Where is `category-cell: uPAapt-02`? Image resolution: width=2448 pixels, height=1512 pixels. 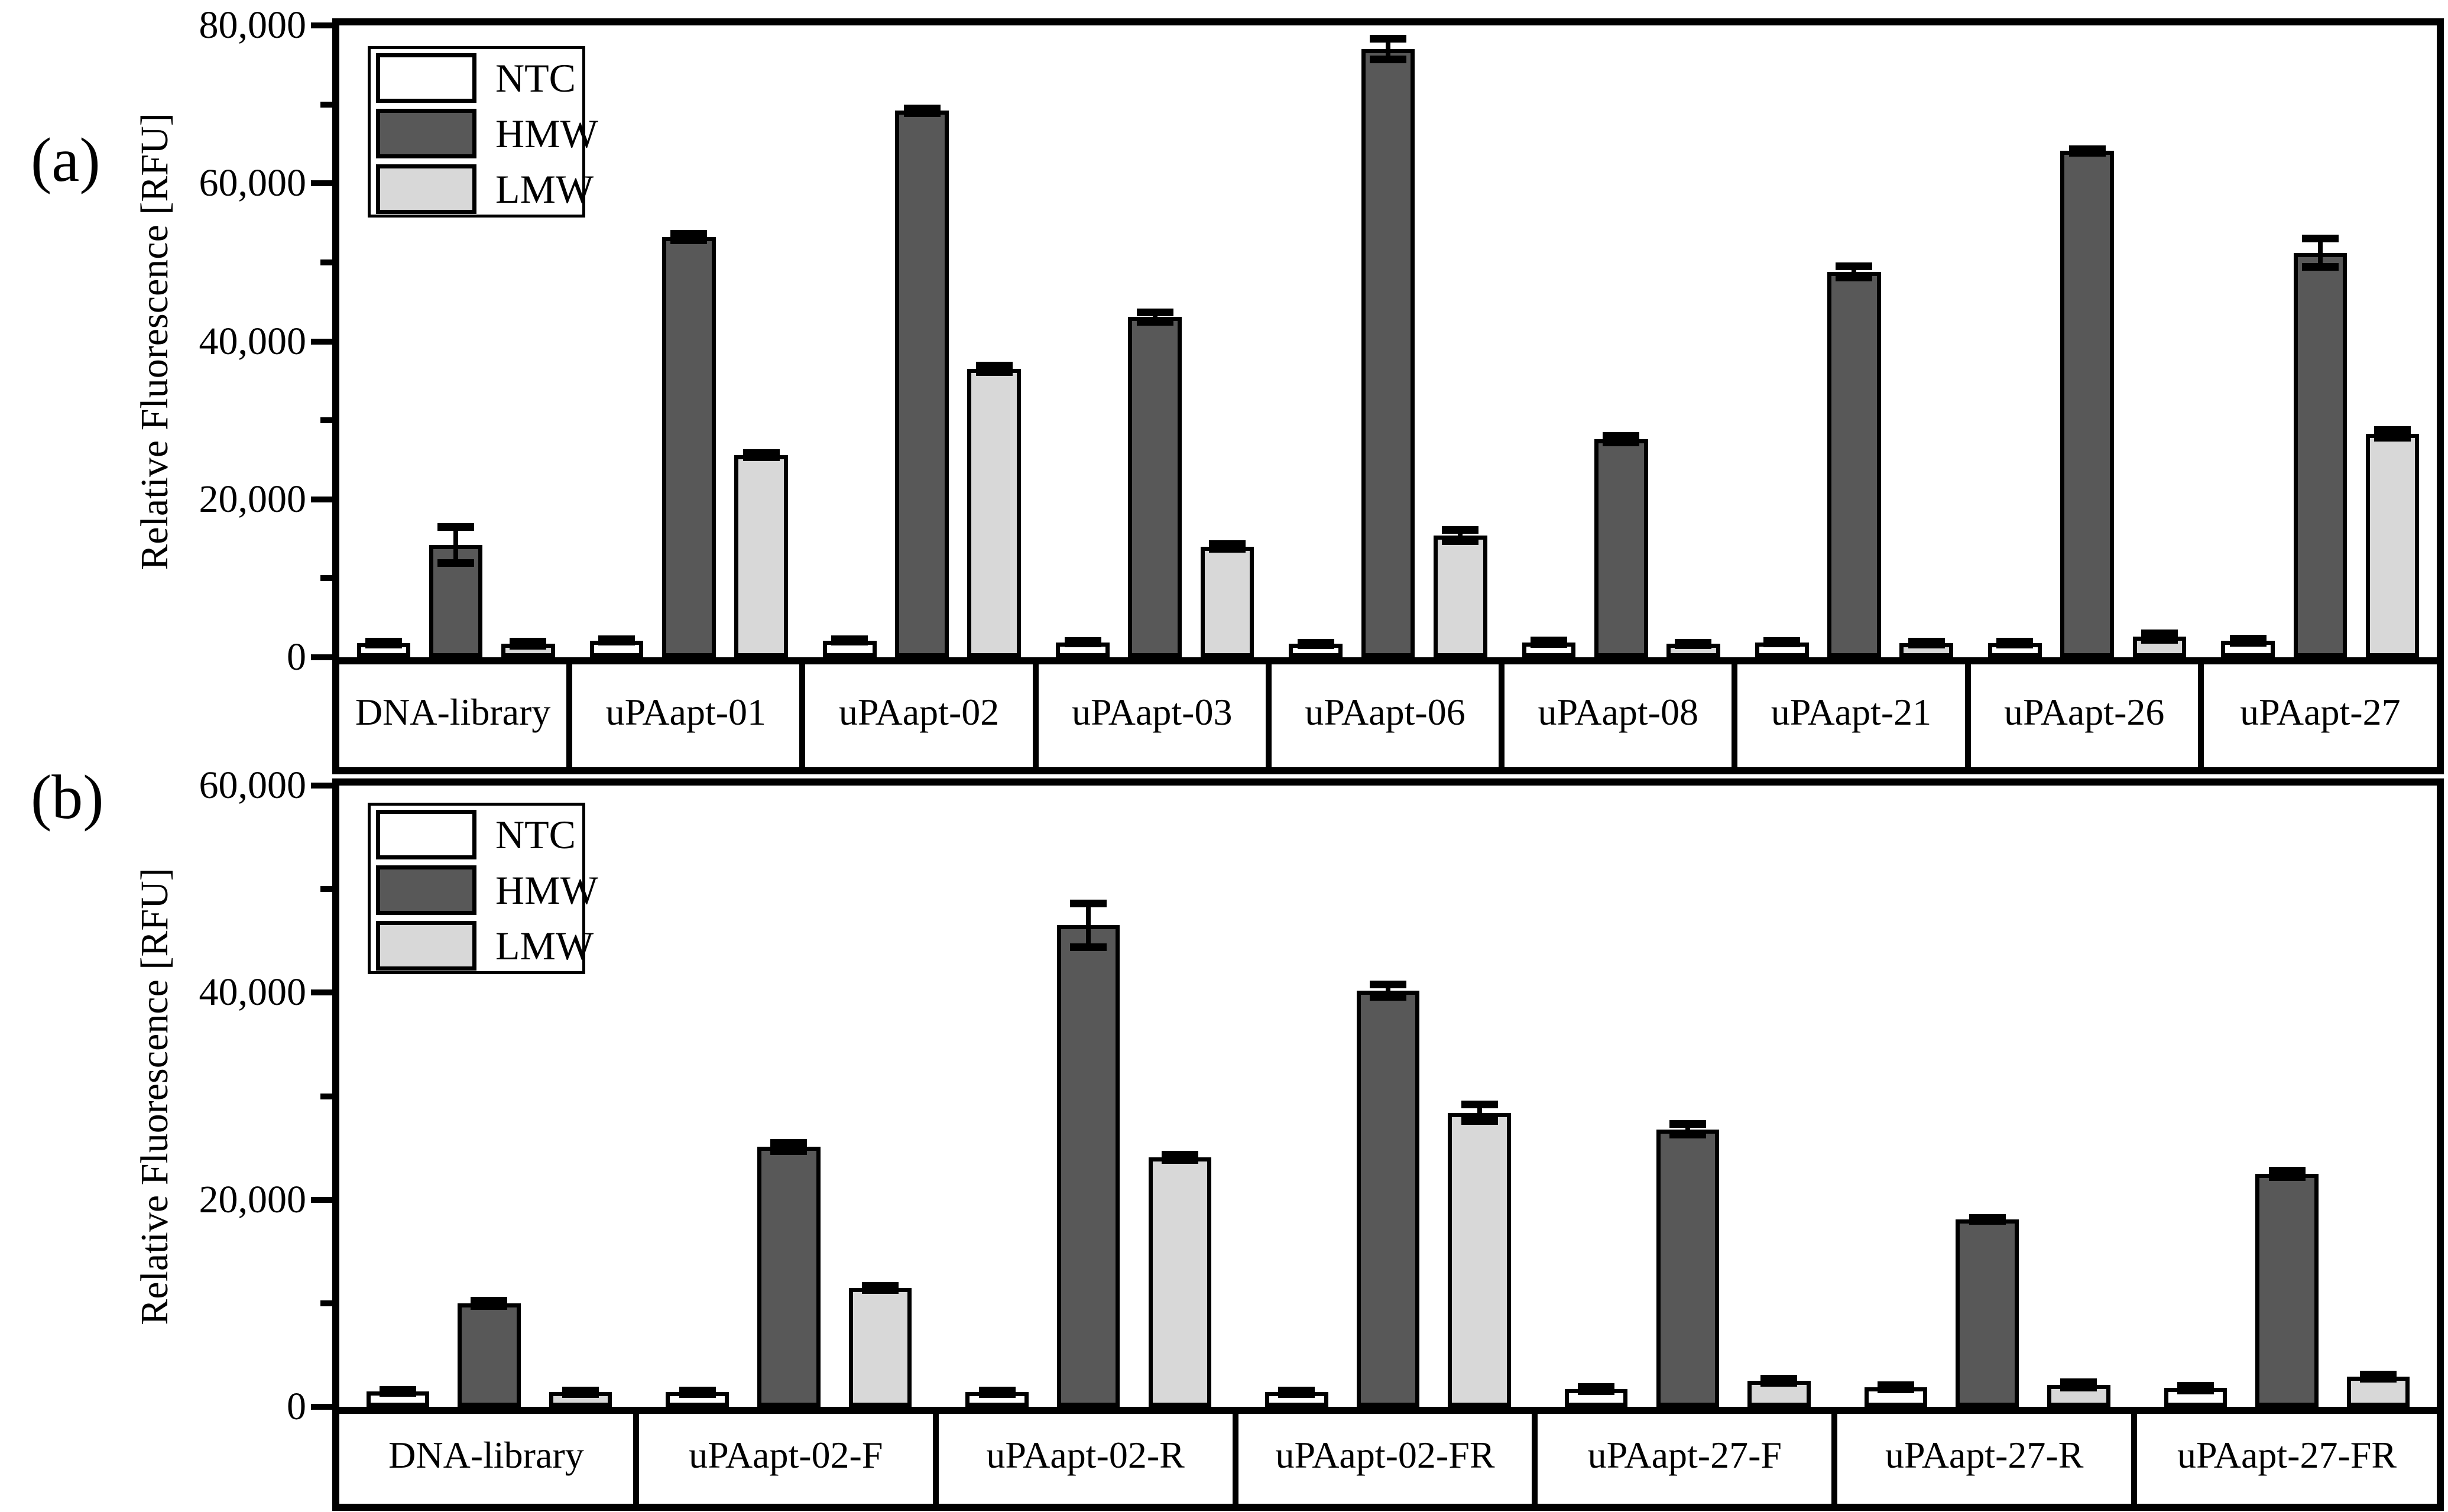 category-cell: uPAapt-02 is located at coordinates (922, 712).